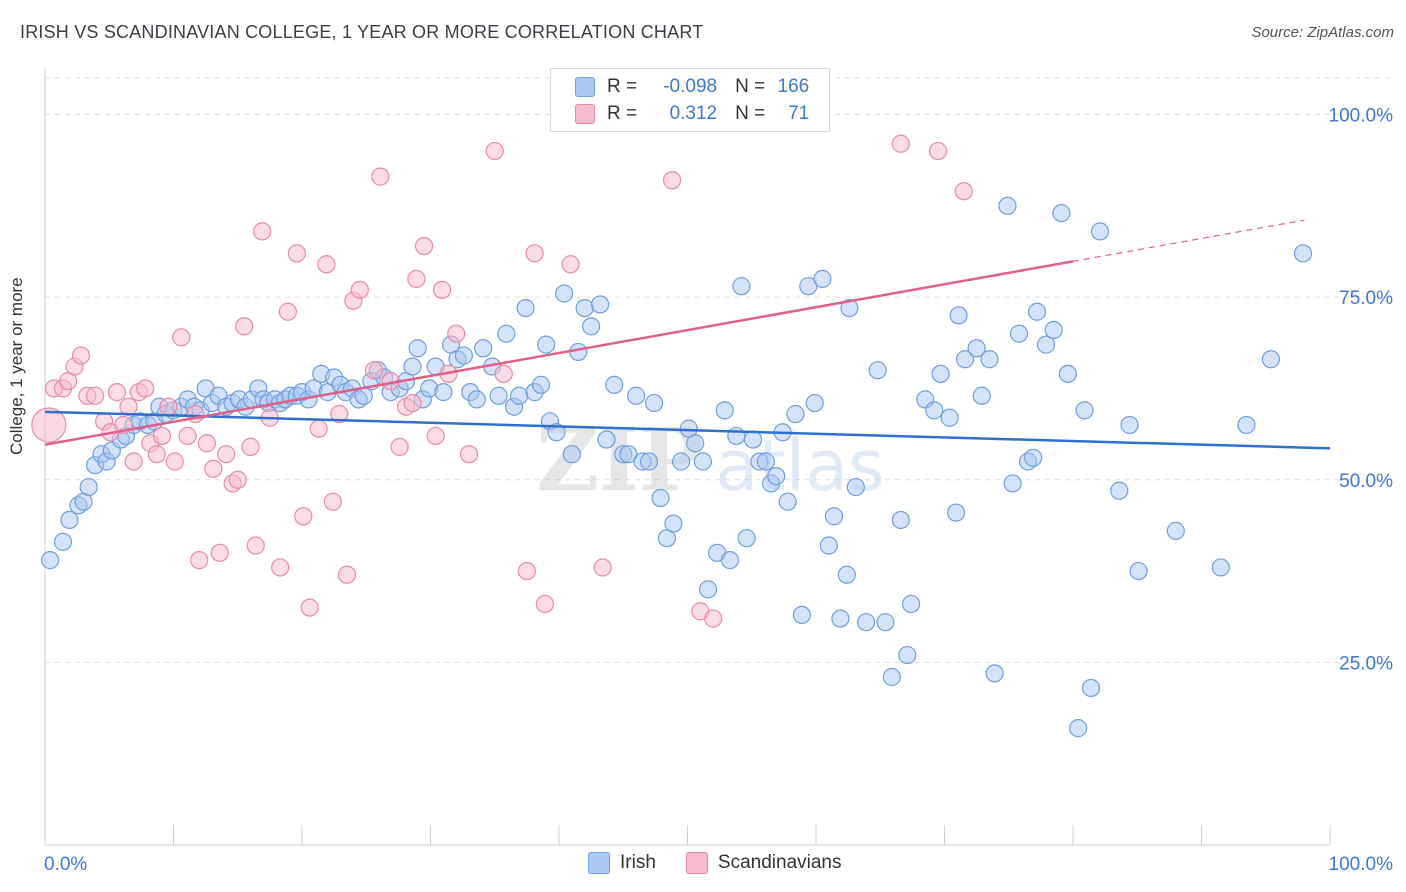  What do you see at coordinates (715, 863) in the screenshot?
I see `series-legend: Irish Scandinavians` at bounding box center [715, 863].